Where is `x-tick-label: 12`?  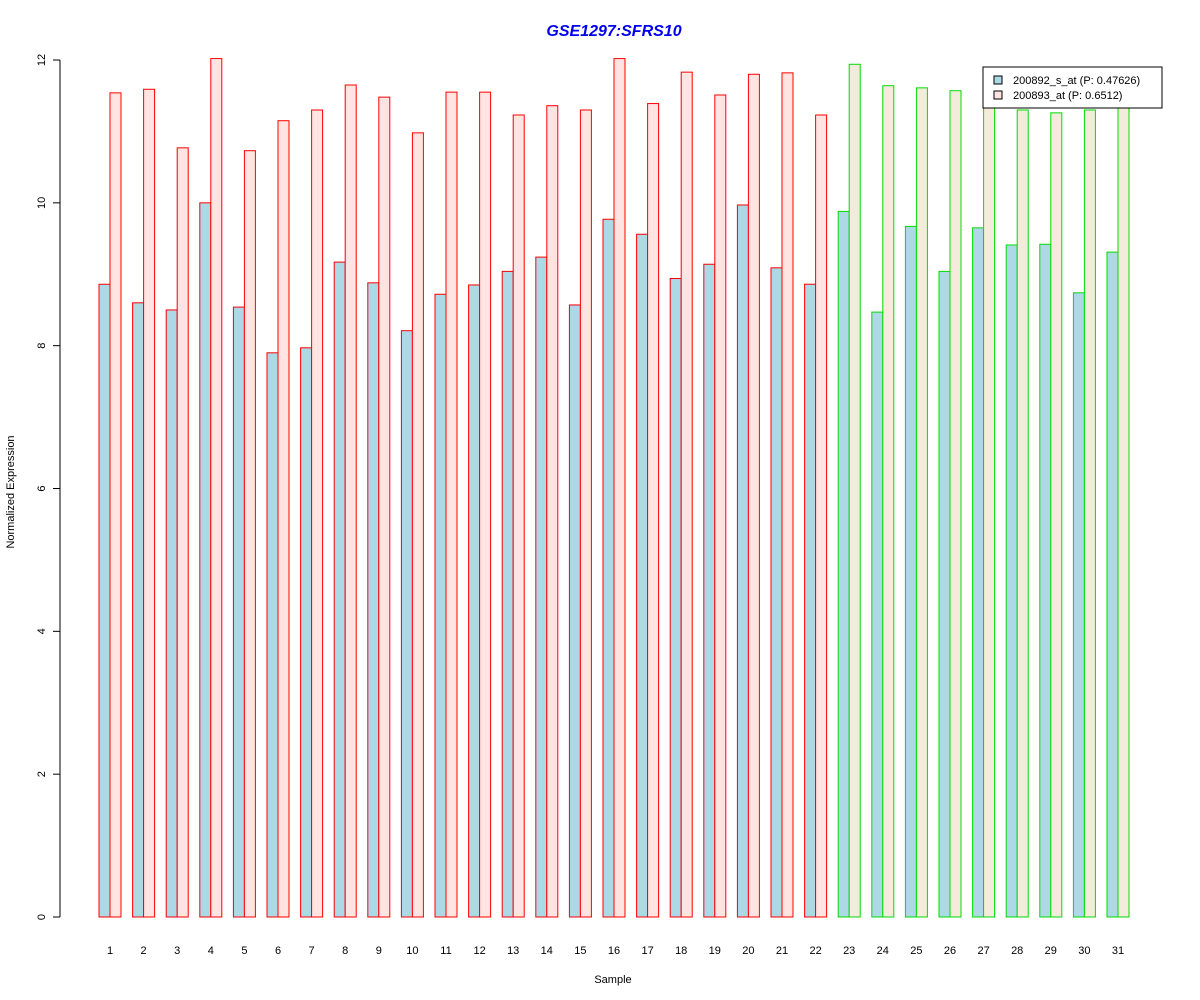 x-tick-label: 12 is located at coordinates (479, 951).